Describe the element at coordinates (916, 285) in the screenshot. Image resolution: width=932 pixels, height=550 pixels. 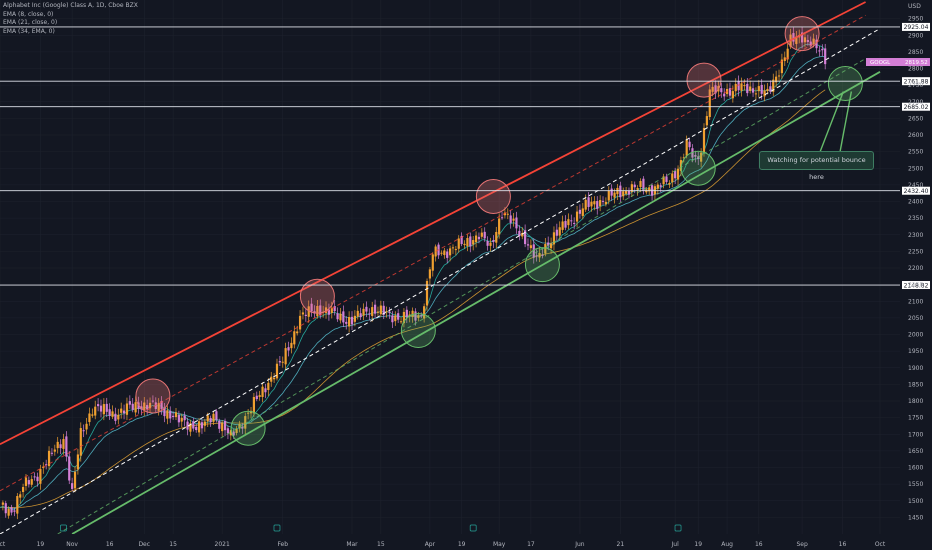
I see `level-label: 2148.82` at that location.